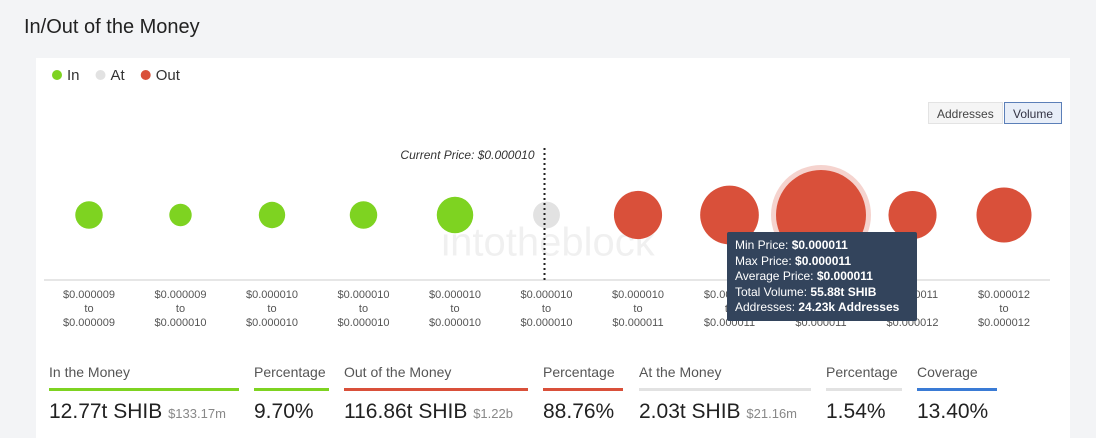 The height and width of the screenshot is (438, 1096). What do you see at coordinates (864, 394) in the screenshot?
I see `stat: Percentage 1.54%` at bounding box center [864, 394].